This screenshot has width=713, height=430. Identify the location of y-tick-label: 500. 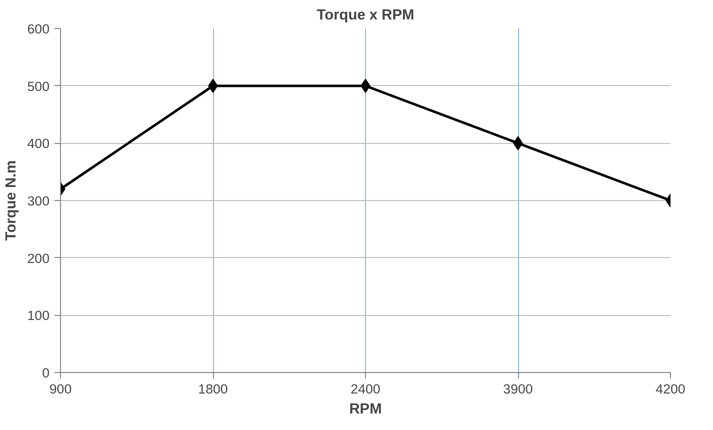
(38, 86).